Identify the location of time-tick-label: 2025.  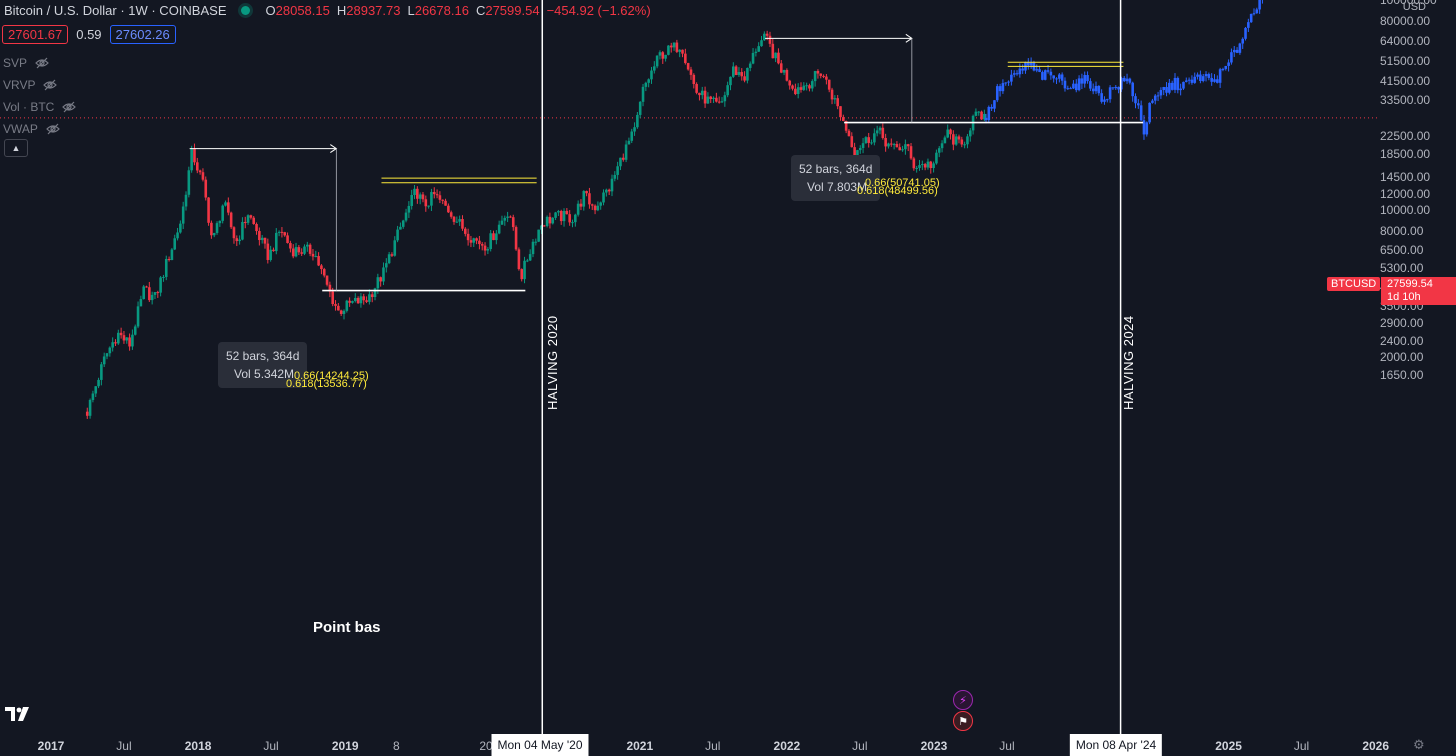
(1228, 746).